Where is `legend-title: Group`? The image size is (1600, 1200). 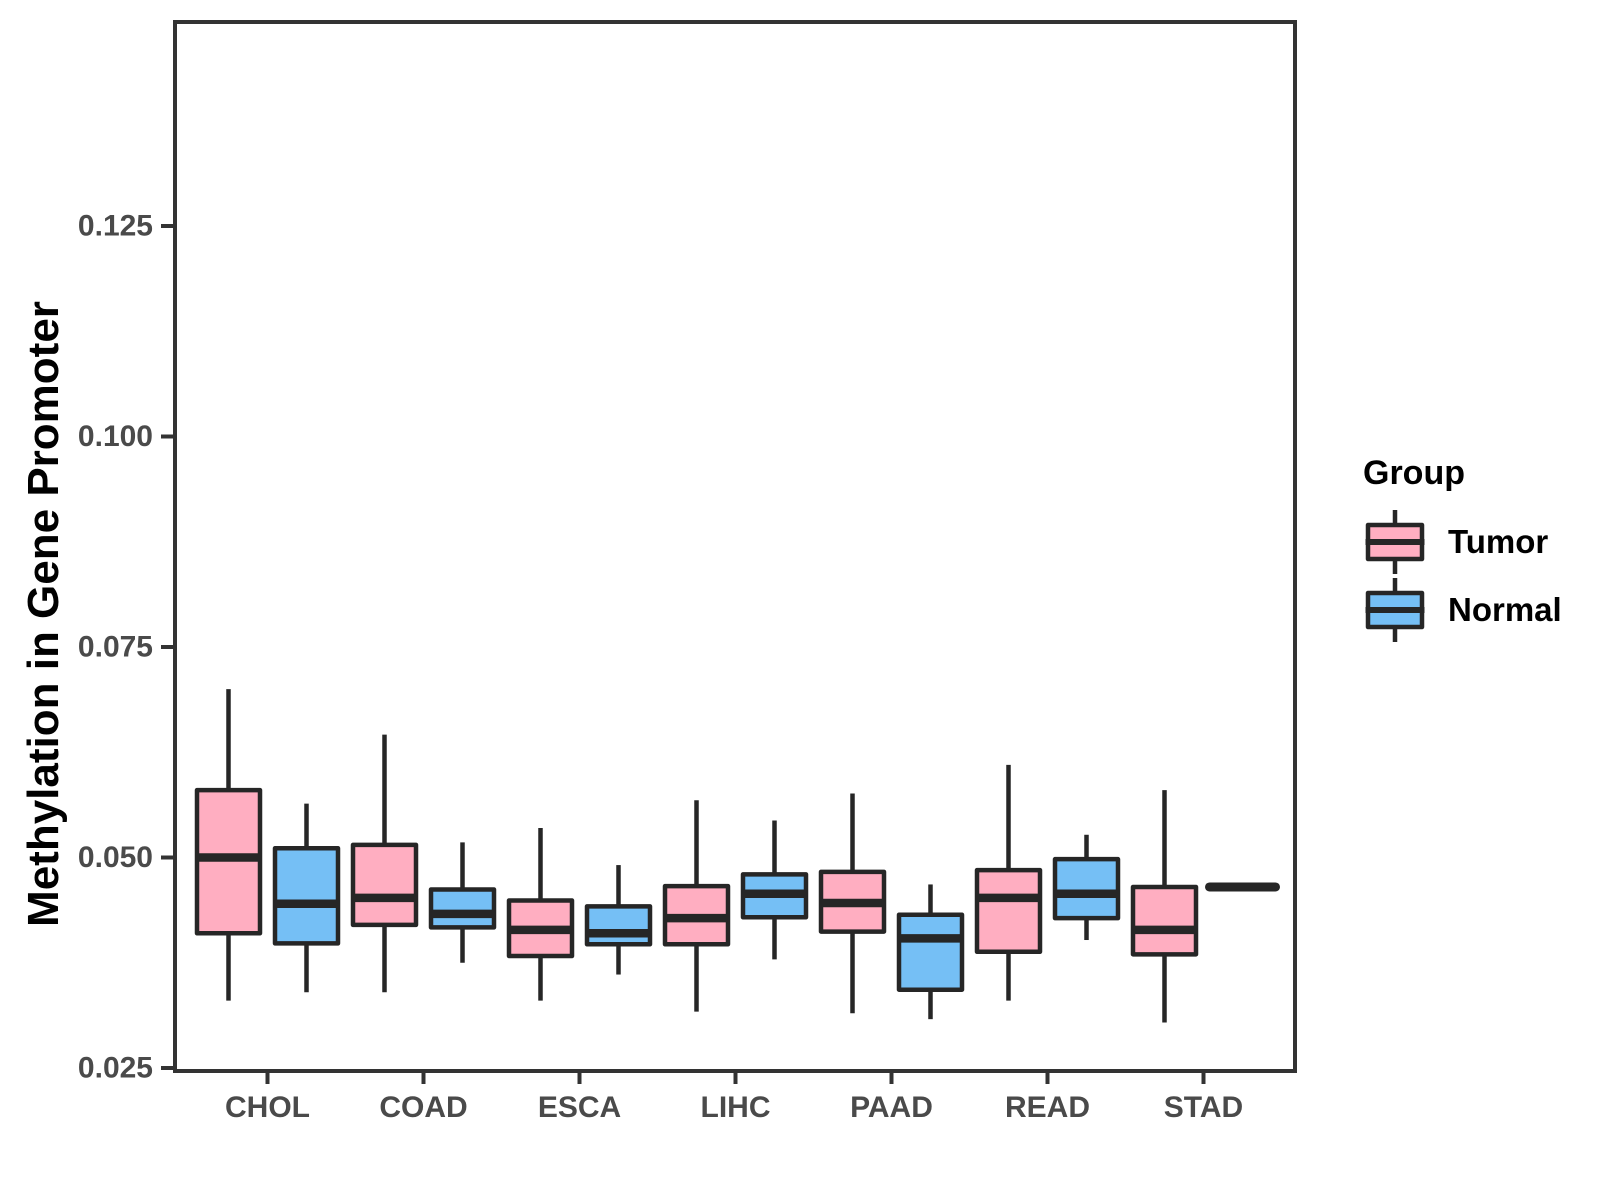
legend-title: Group is located at coordinates (1414, 473).